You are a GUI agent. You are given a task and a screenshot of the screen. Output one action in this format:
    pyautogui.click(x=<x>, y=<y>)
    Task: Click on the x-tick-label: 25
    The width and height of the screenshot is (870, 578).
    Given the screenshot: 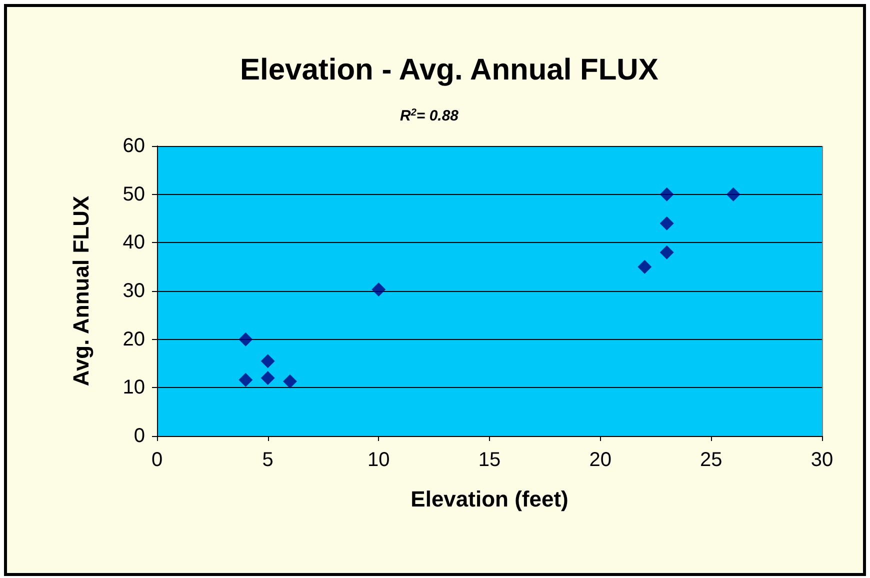 What is the action you would take?
    pyautogui.click(x=711, y=460)
    